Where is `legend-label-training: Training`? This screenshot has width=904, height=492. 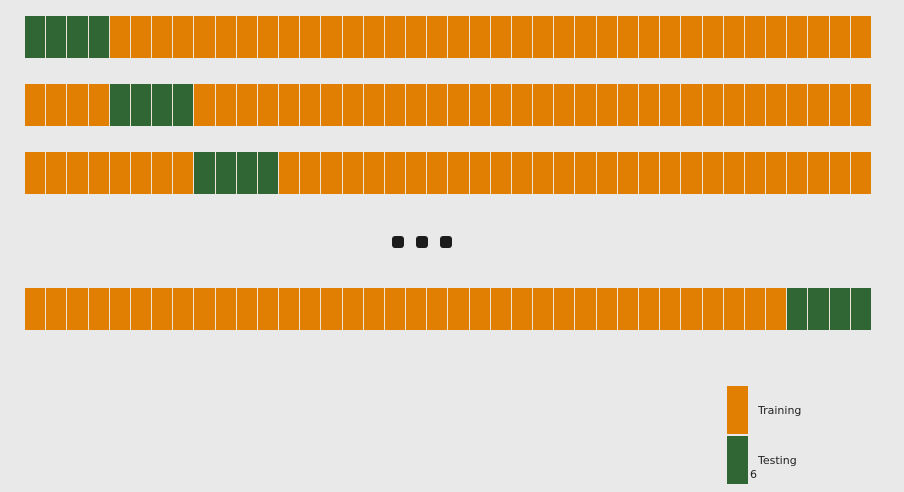
legend-label-training: Training is located at coordinates (780, 410).